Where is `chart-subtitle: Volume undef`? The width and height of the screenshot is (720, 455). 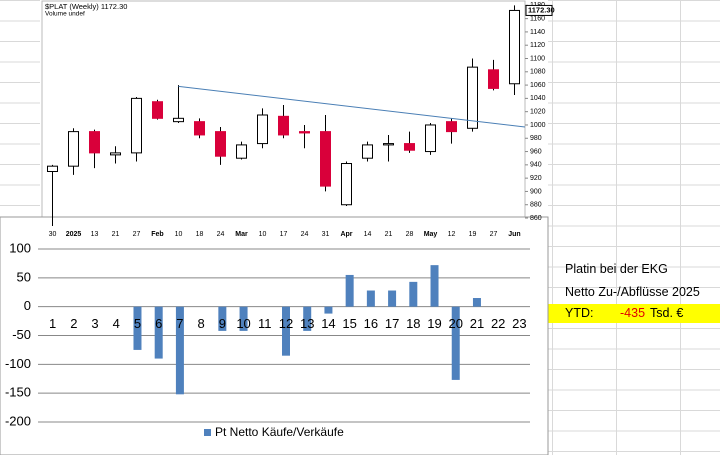 chart-subtitle: Volume undef is located at coordinates (65, 14).